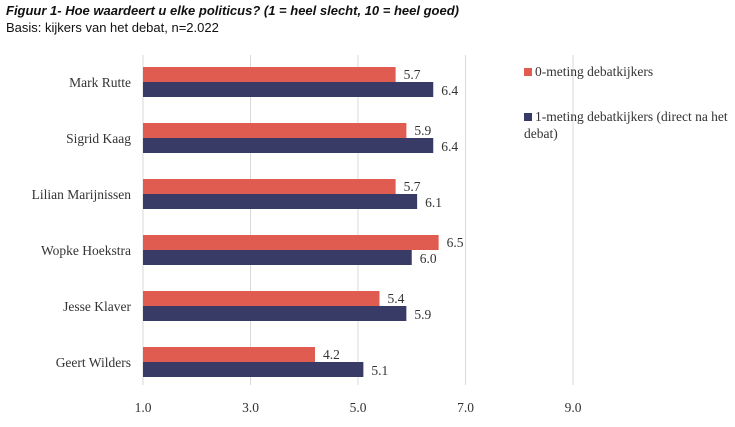 The width and height of the screenshot is (735, 427). Describe the element at coordinates (358, 407) in the screenshot. I see `x-tick-label: 5.0` at that location.